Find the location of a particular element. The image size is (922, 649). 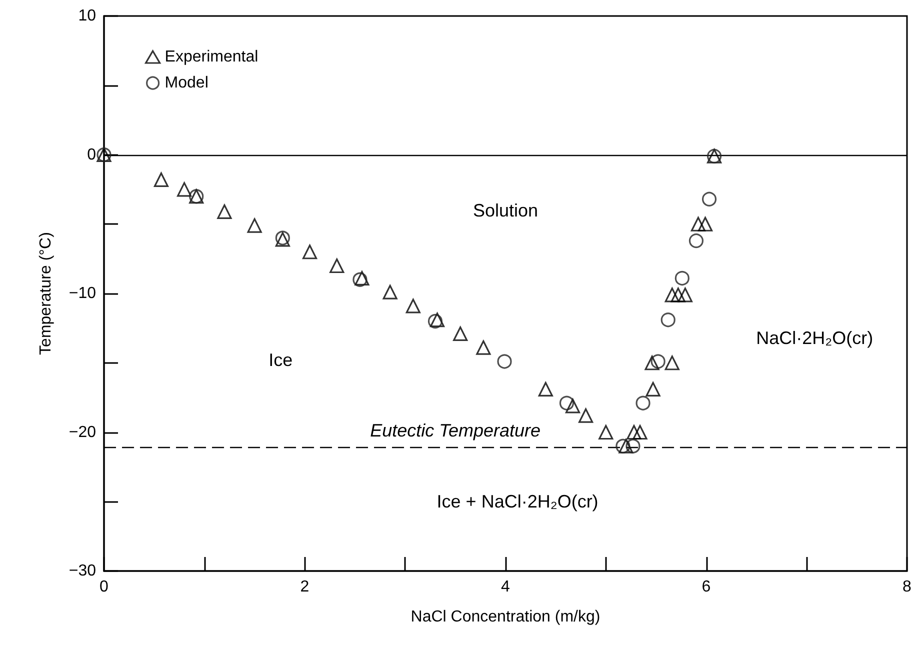

x-tick-label: 0 is located at coordinates (104, 587).